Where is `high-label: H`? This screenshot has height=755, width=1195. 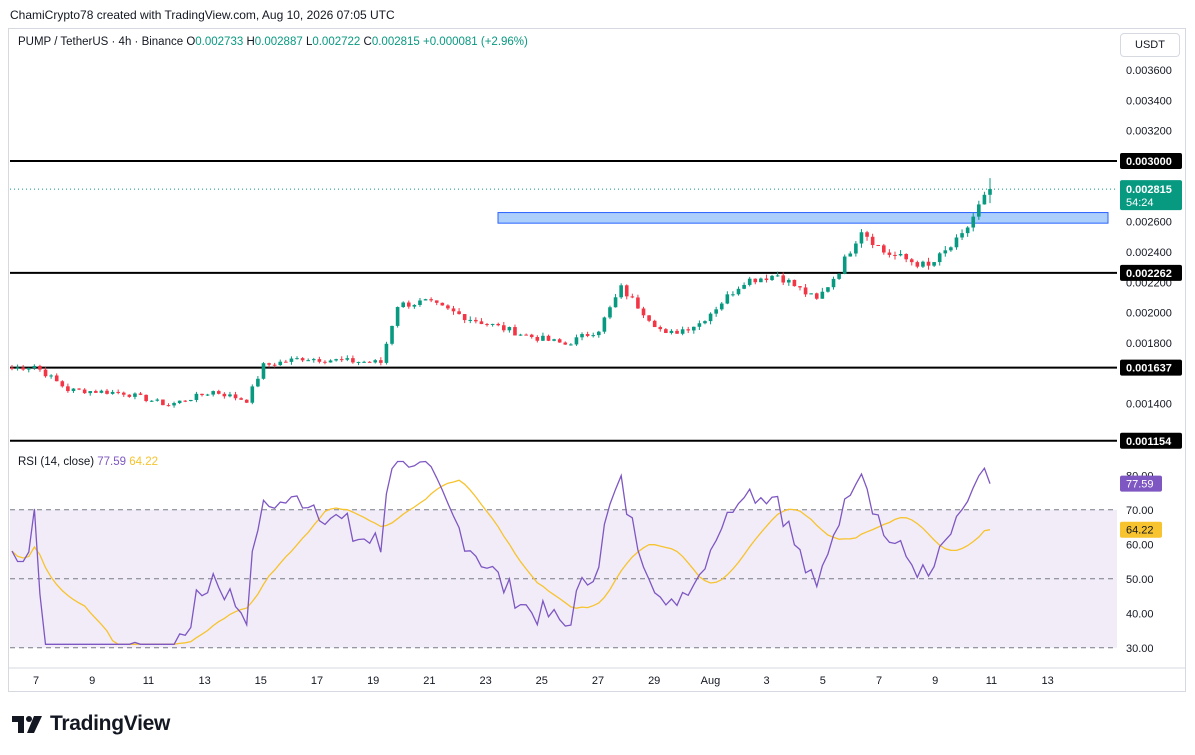
high-label: H is located at coordinates (250, 42).